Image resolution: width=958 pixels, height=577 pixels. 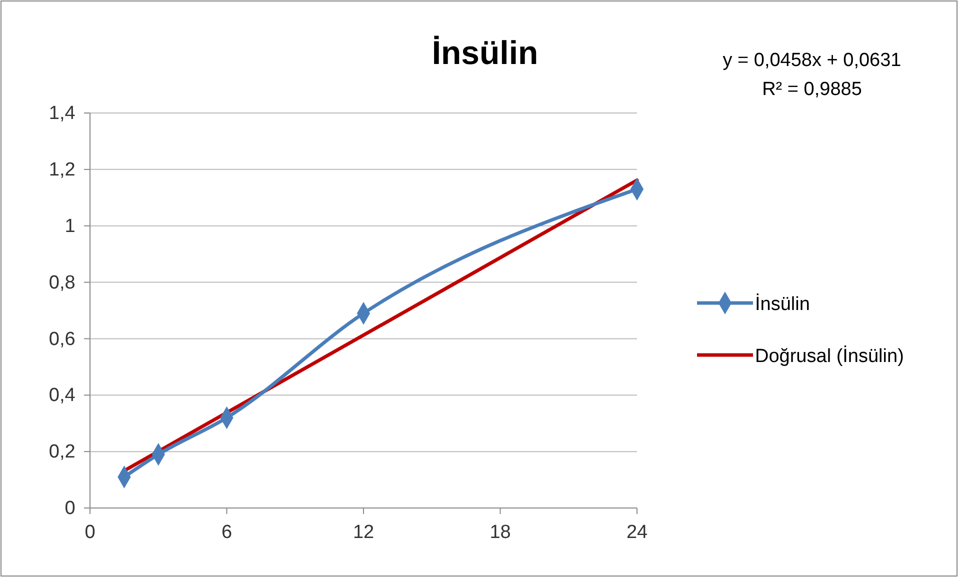 What do you see at coordinates (226, 532) in the screenshot?
I see `x-tick-label: 6` at bounding box center [226, 532].